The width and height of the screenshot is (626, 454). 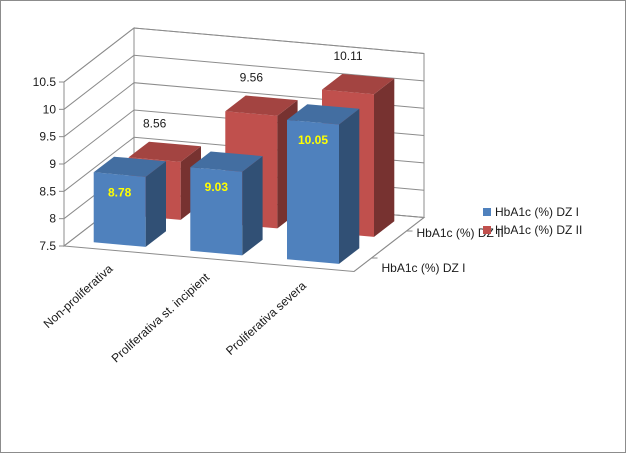 What do you see at coordinates (52, 164) in the screenshot?
I see `y-tick-label: 9` at bounding box center [52, 164].